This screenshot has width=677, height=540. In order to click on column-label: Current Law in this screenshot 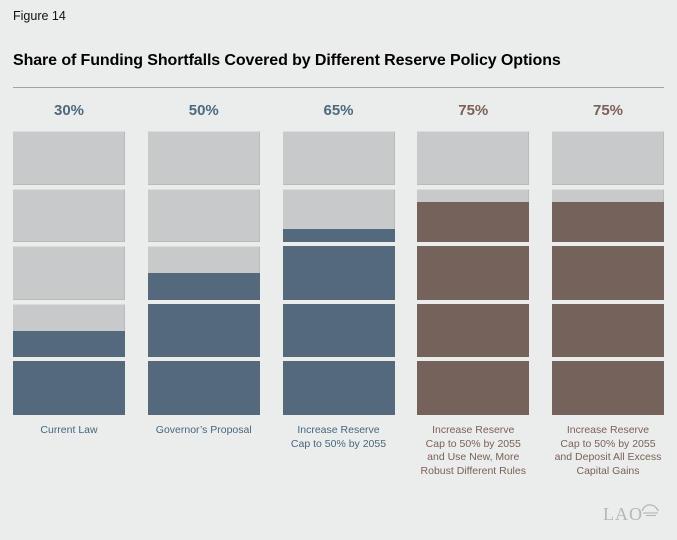, I will do `click(69, 430)`.